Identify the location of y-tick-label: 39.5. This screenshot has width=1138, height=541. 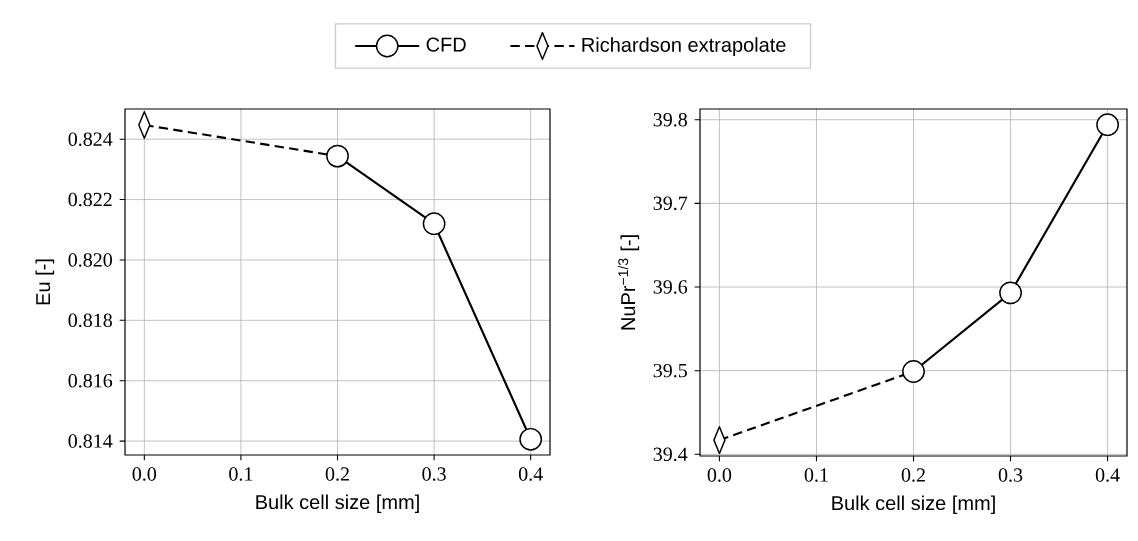
(670, 370).